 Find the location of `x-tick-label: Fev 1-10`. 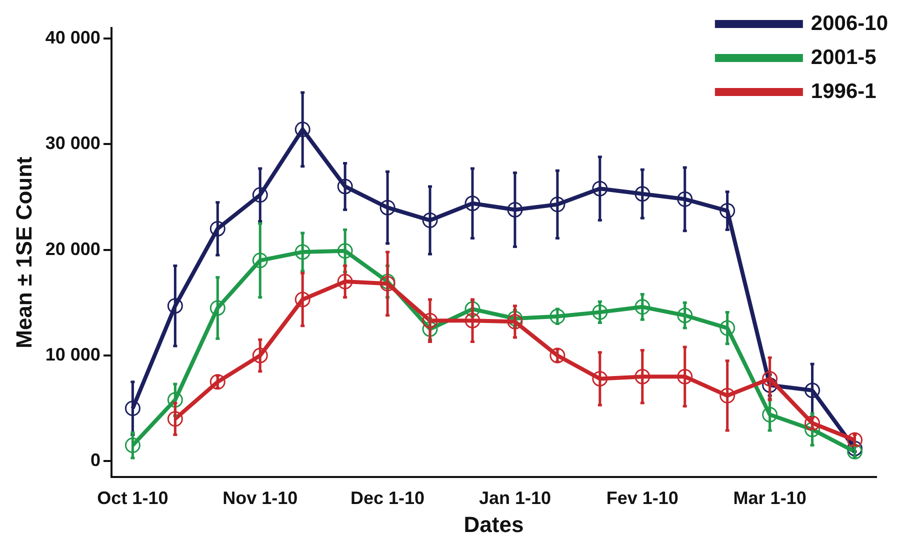

x-tick-label: Fev 1-10 is located at coordinates (642, 498).